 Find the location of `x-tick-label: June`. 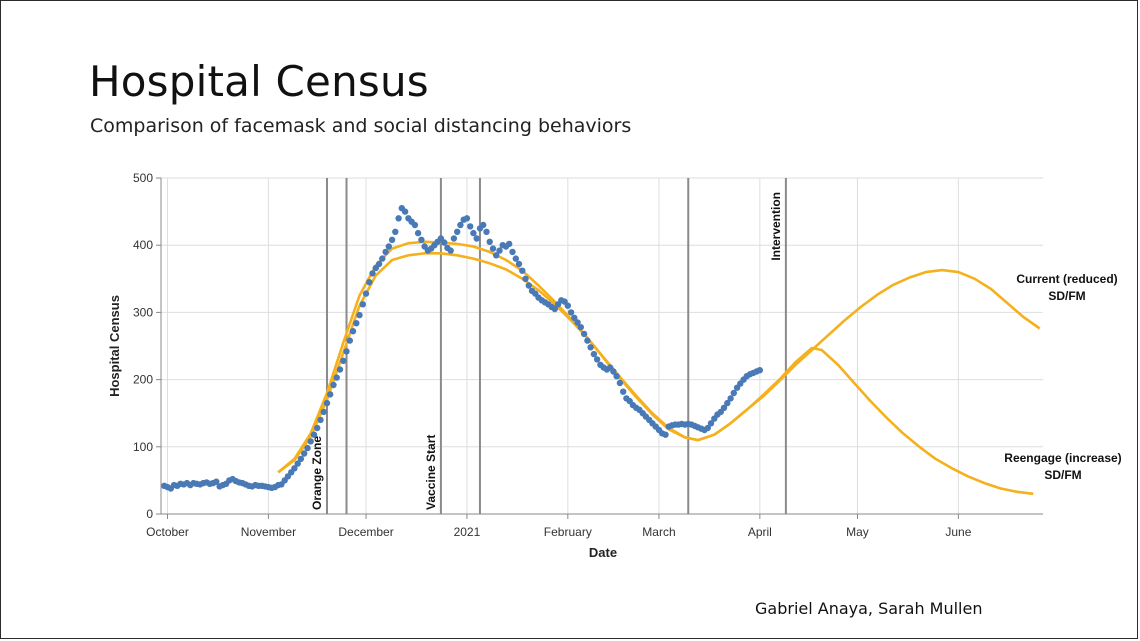

x-tick-label: June is located at coordinates (958, 532).